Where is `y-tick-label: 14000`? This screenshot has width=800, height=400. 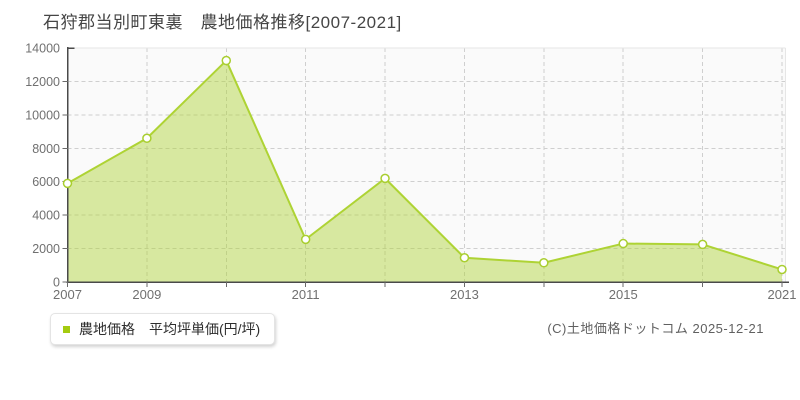 y-tick-label: 14000 is located at coordinates (42, 49).